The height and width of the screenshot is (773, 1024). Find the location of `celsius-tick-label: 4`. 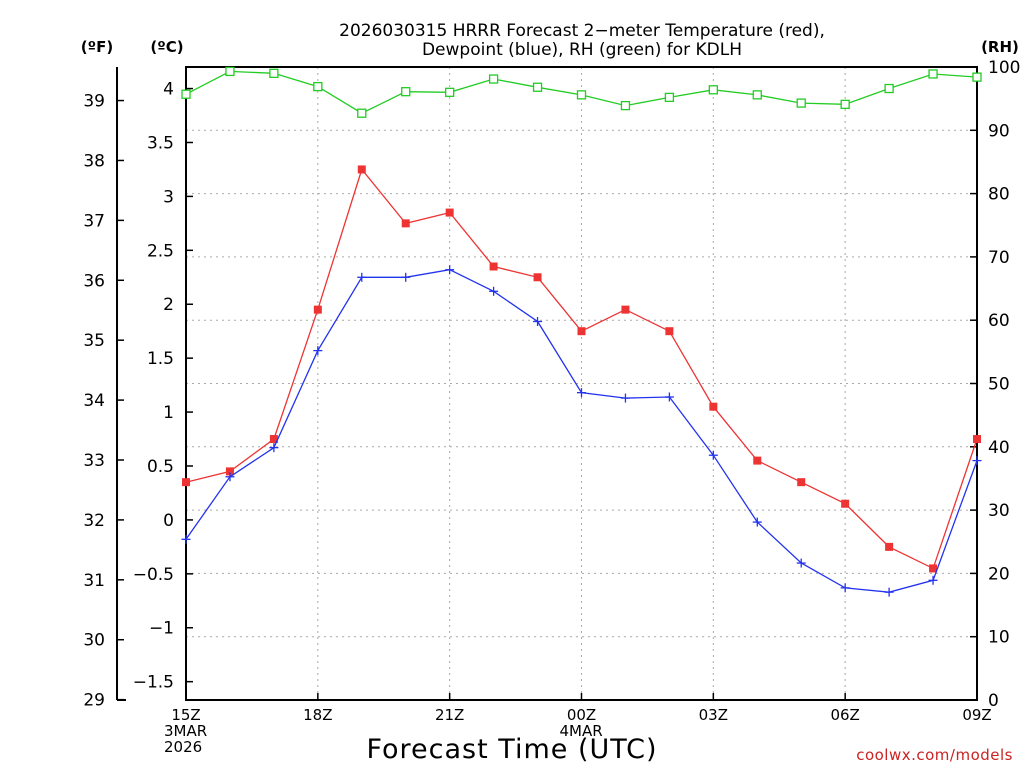

celsius-tick-label: 4 is located at coordinates (168, 90).